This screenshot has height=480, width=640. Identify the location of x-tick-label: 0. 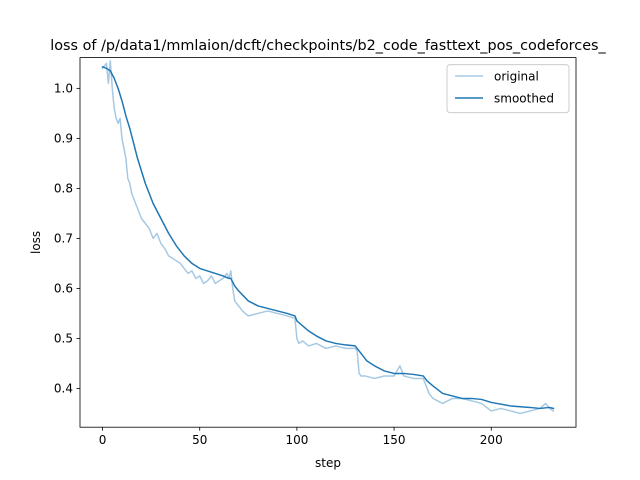
(103, 440).